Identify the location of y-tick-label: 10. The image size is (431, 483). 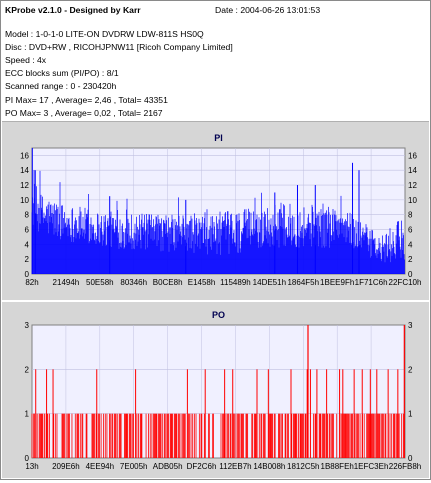
(24, 200).